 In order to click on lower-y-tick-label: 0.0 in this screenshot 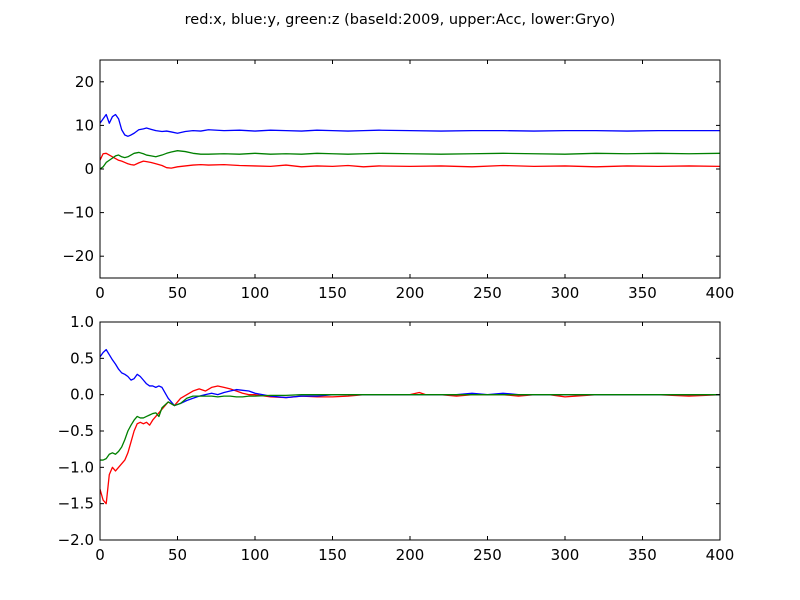, I will do `click(82, 395)`.